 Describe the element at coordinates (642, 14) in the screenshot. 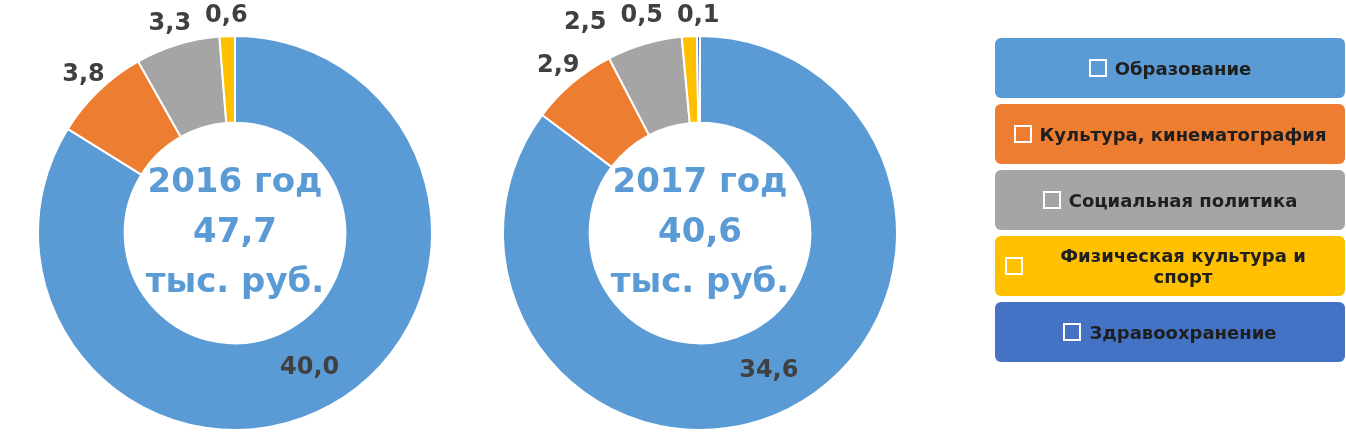

I see `data-label: 0,5` at that location.